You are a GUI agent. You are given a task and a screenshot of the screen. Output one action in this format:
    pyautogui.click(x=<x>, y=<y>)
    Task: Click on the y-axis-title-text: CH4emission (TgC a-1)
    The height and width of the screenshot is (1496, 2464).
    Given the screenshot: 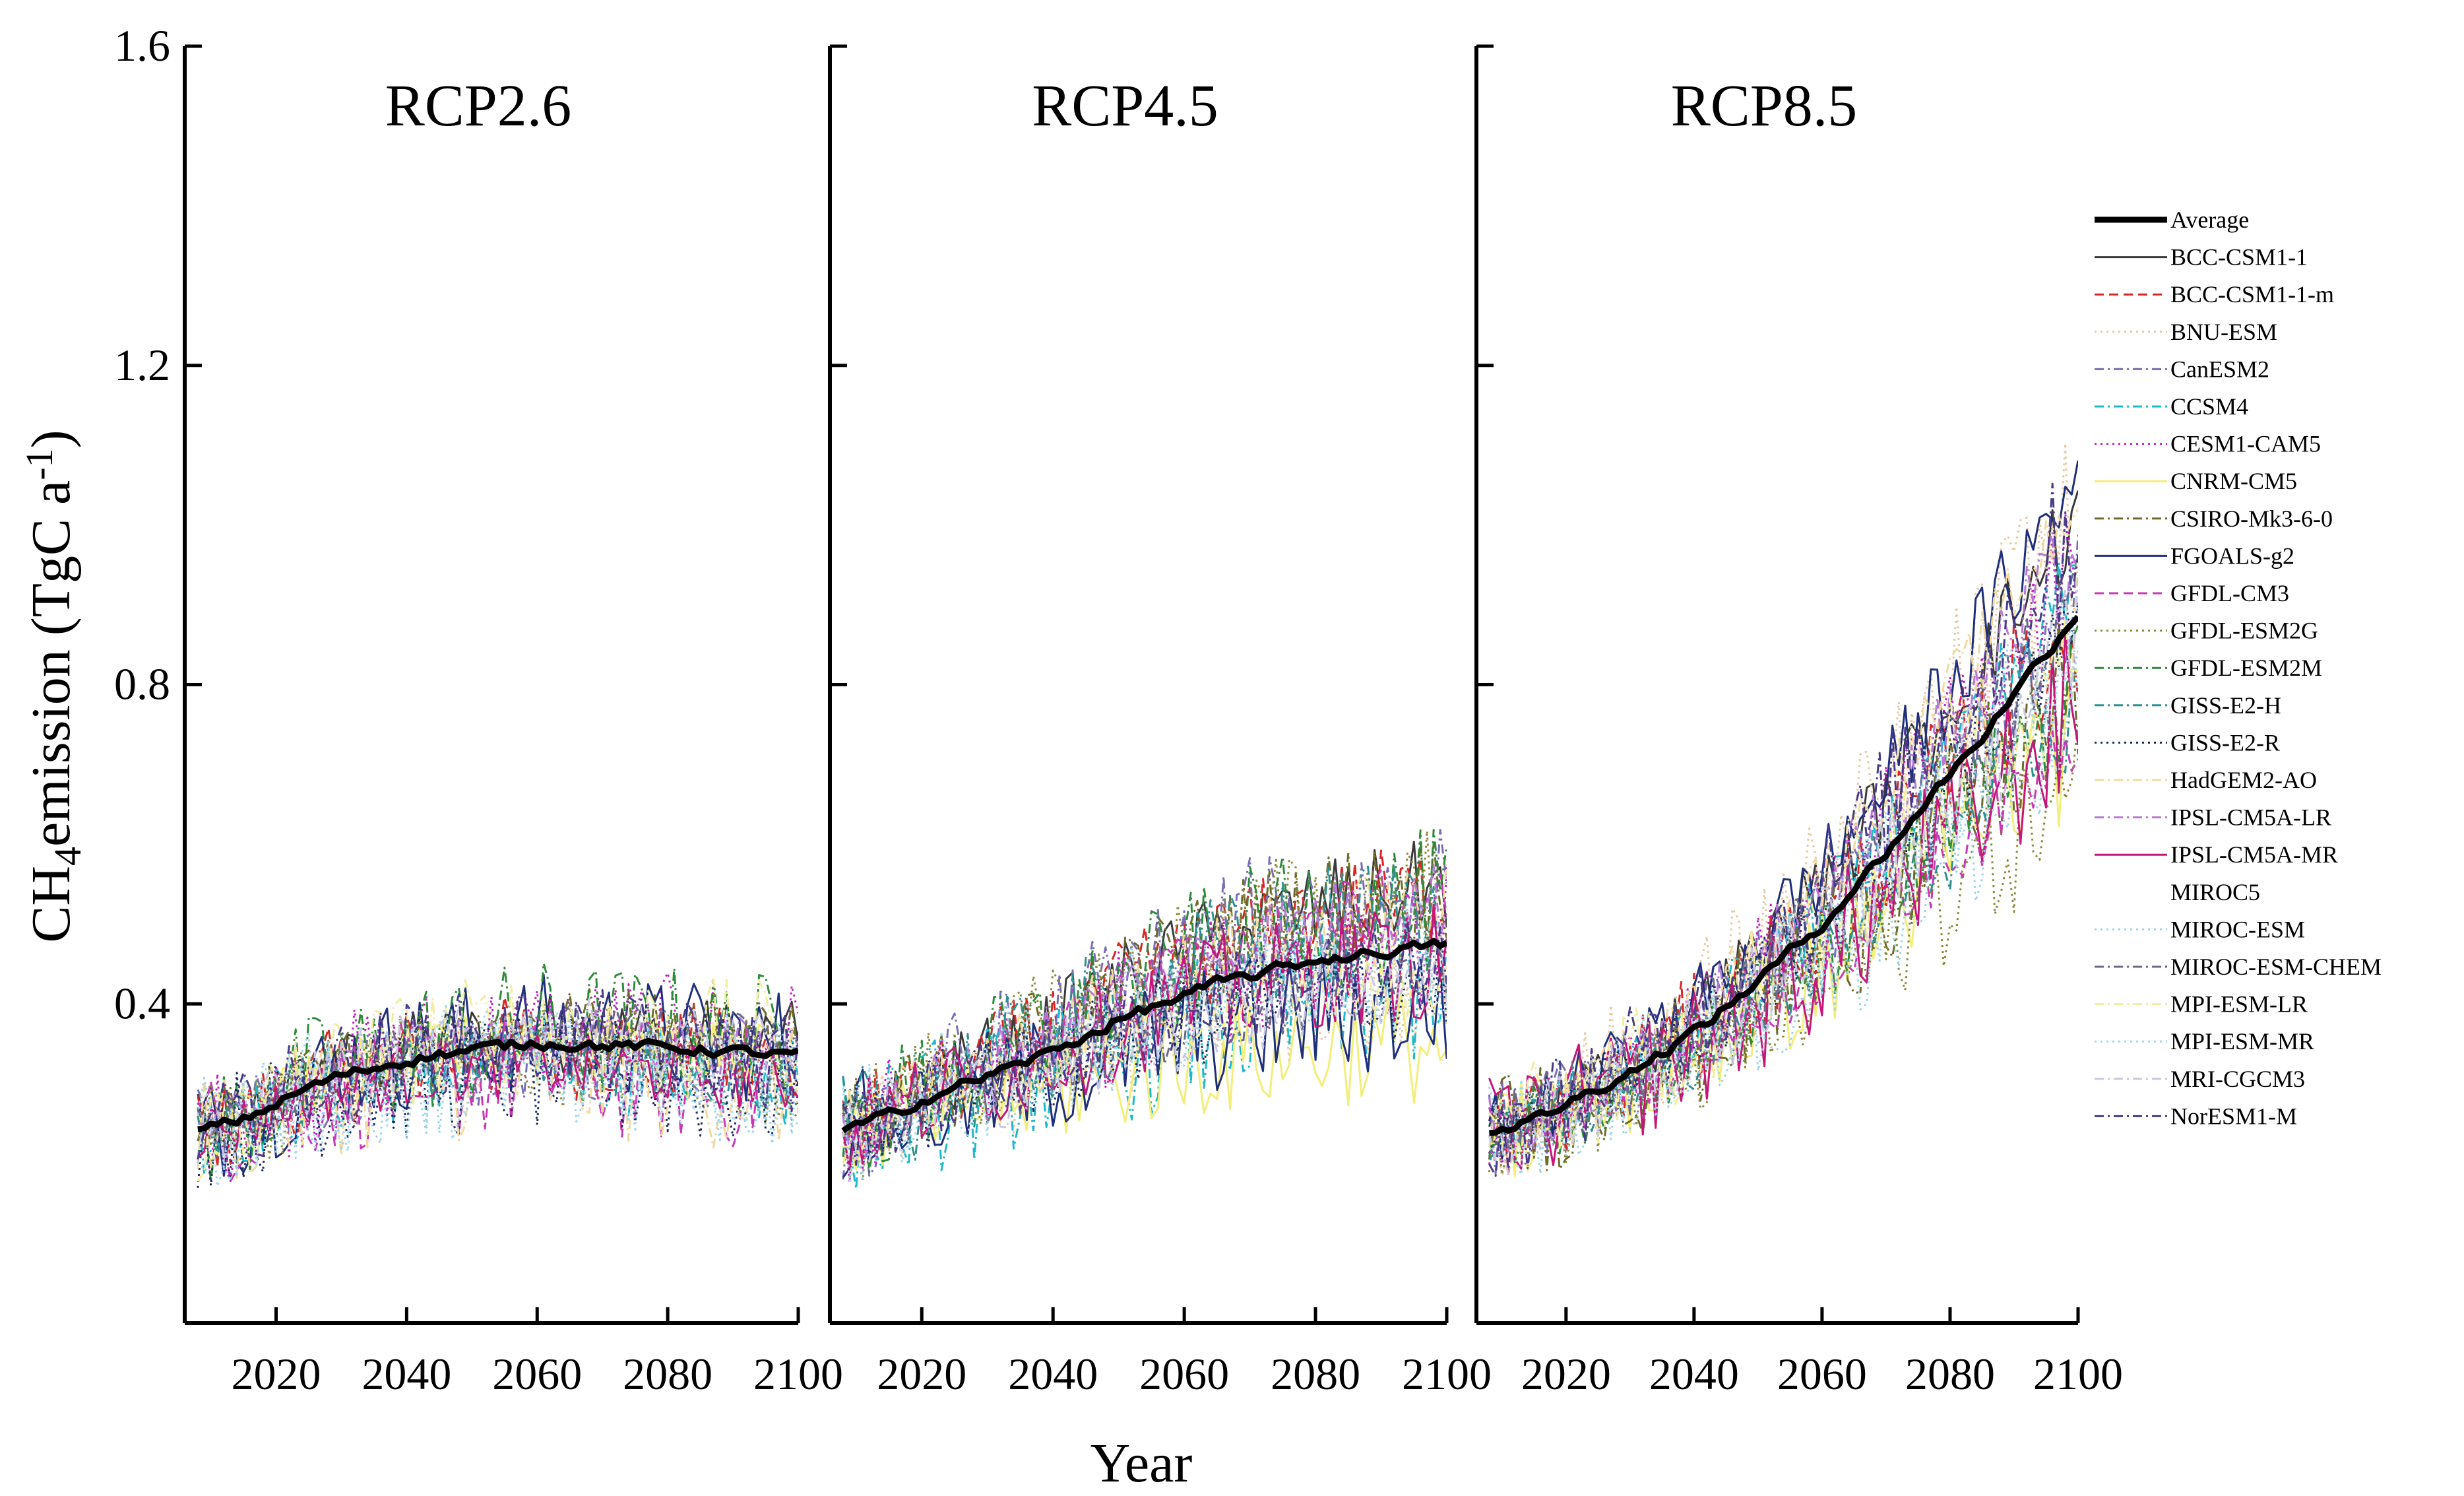 What is the action you would take?
    pyautogui.click(x=53, y=686)
    